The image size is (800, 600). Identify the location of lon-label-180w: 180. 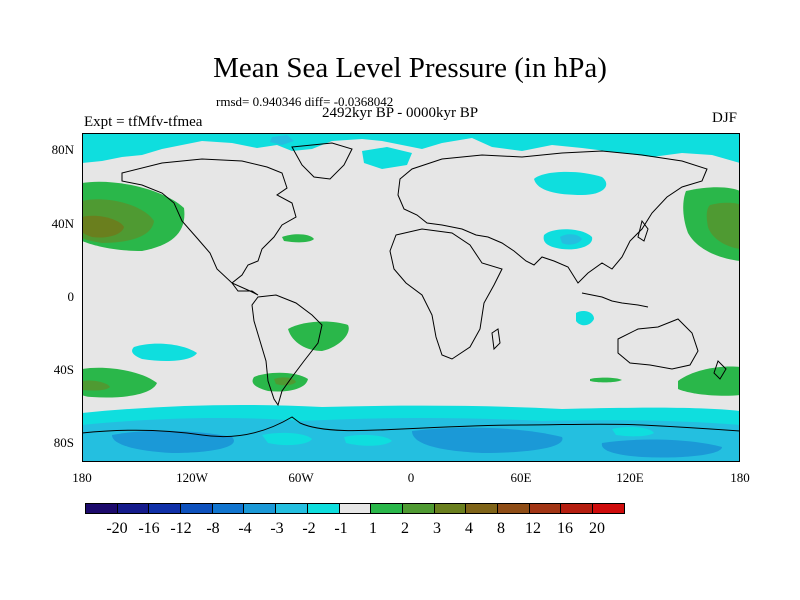
(82, 477).